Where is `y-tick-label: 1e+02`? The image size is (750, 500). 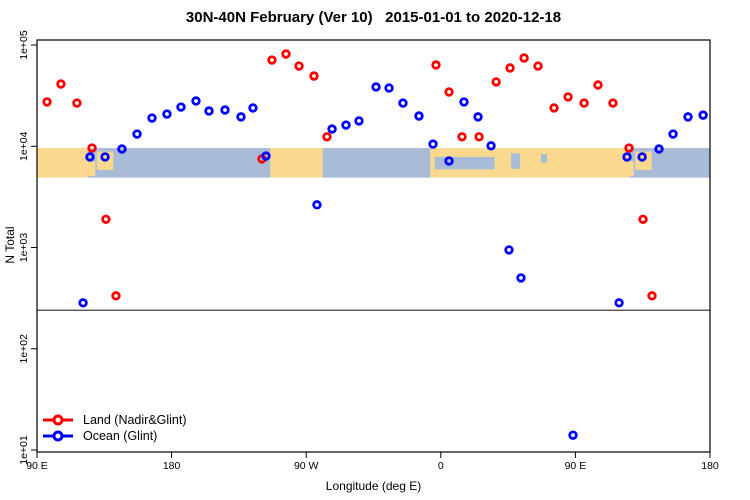 y-tick-label: 1e+02 is located at coordinates (24, 349).